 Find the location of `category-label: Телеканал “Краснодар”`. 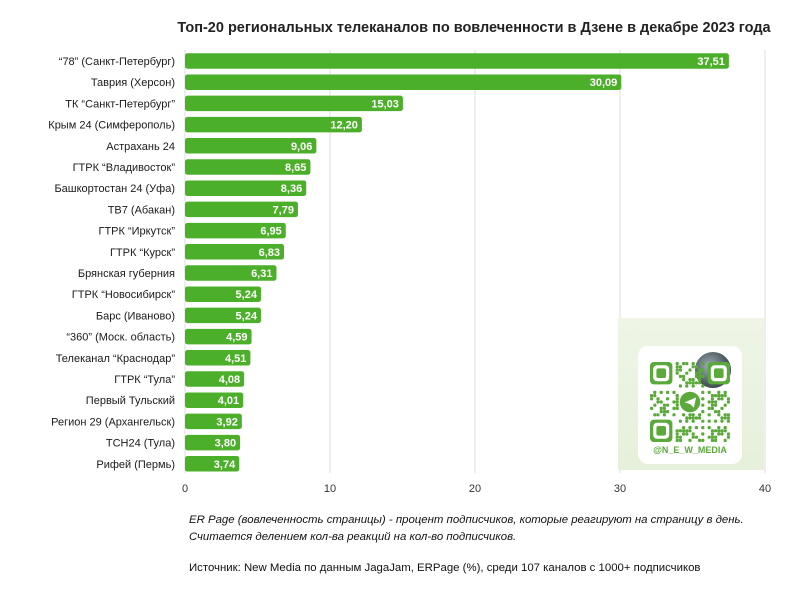

category-label: Телеканал “Краснодар” is located at coordinates (116, 359).